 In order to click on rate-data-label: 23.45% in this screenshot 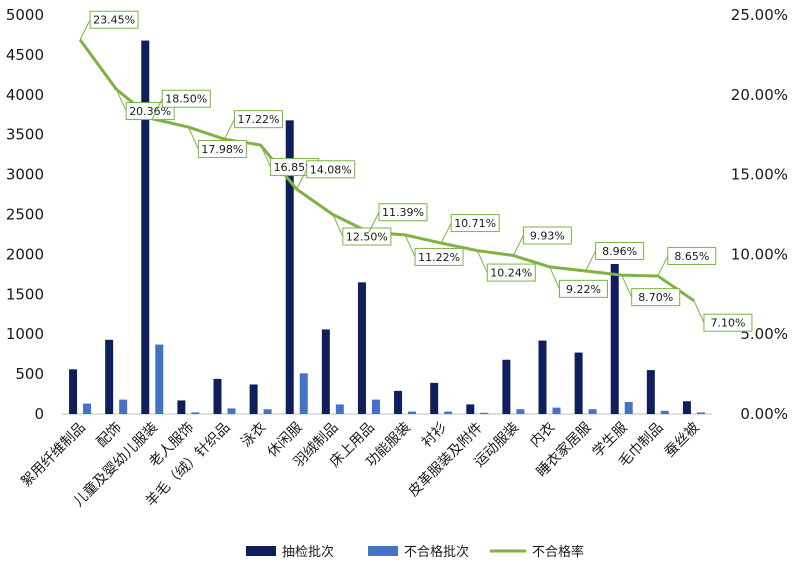, I will do `click(114, 20)`.